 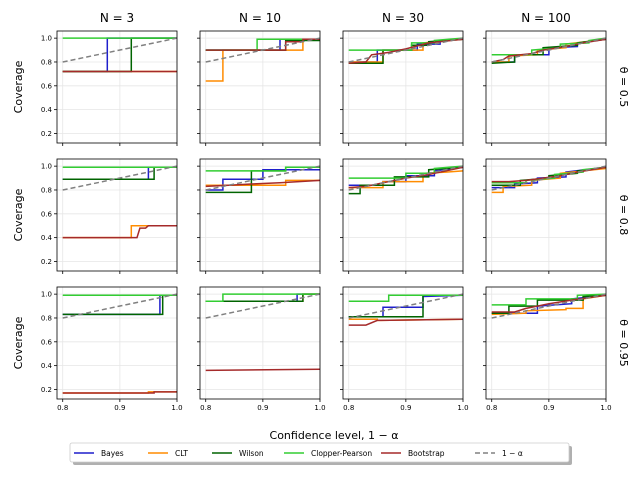 What do you see at coordinates (403, 18) in the screenshot?
I see `column-title: N = 30` at bounding box center [403, 18].